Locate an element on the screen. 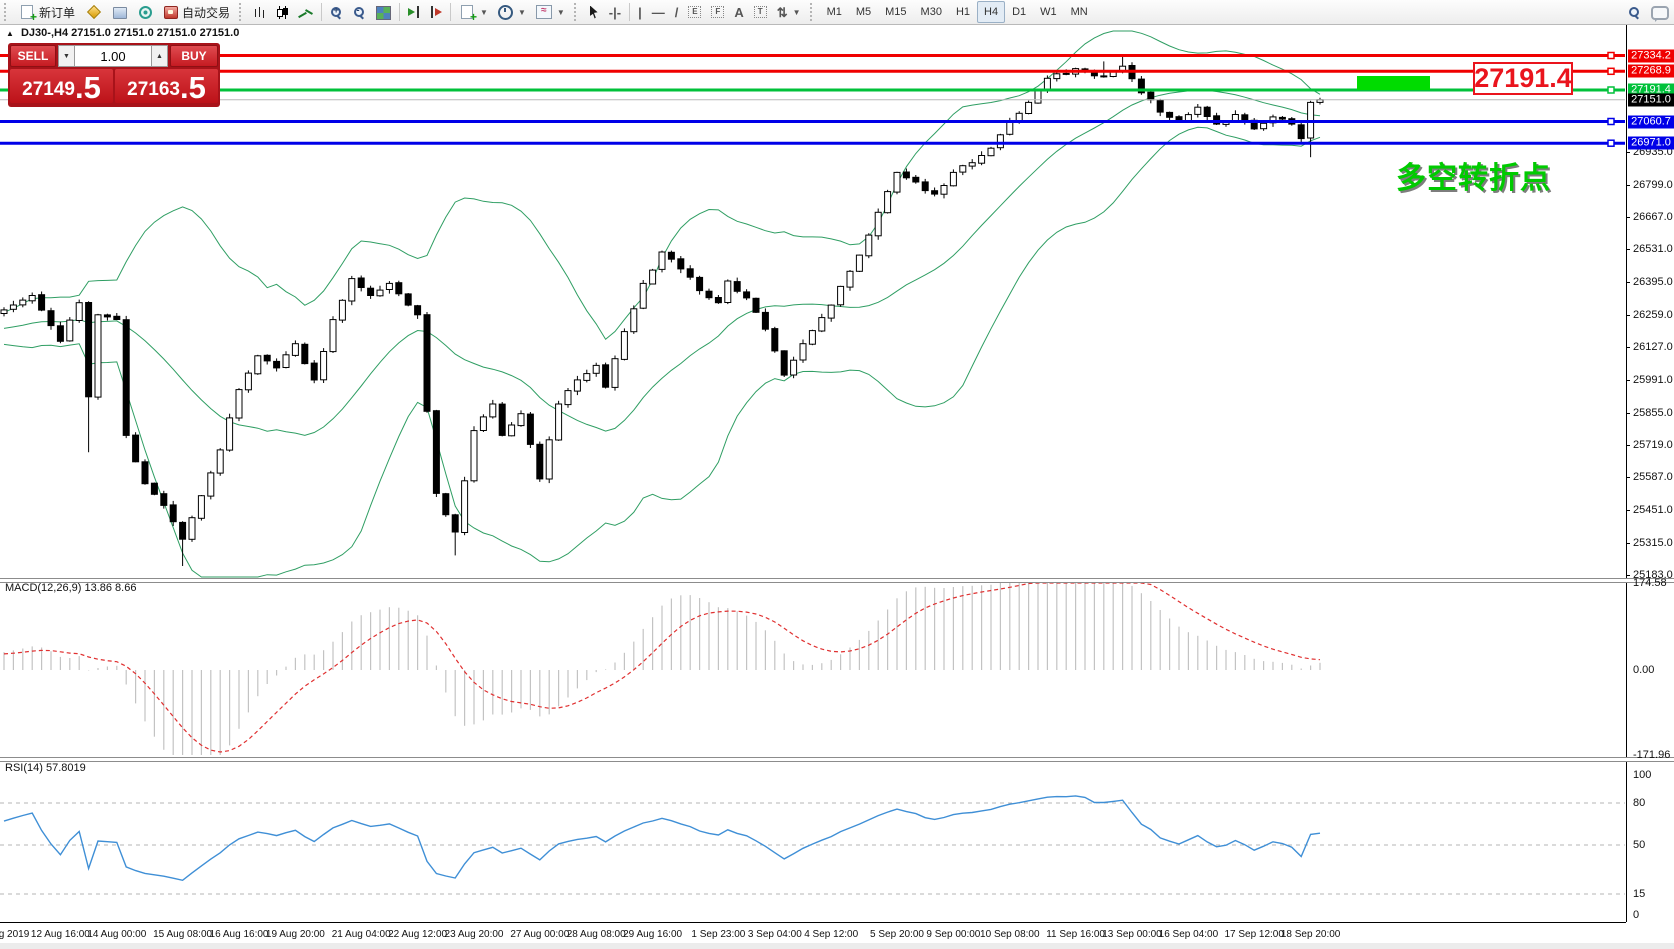 The width and height of the screenshot is (1674, 949). volume-increase-button: ▲ is located at coordinates (159, 56).